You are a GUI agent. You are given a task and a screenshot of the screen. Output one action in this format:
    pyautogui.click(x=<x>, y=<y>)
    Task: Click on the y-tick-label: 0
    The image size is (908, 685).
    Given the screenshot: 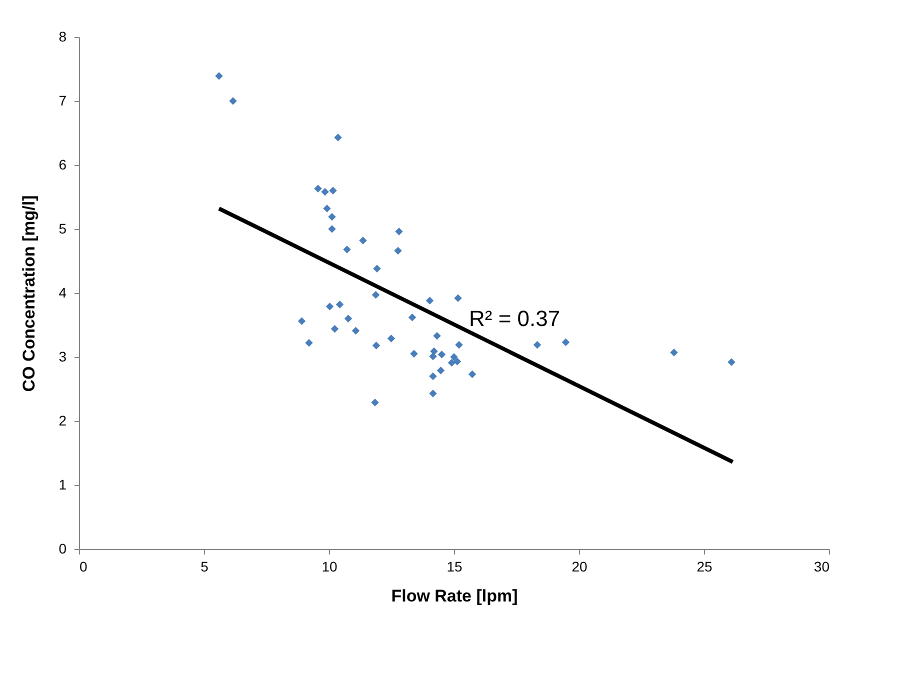 What is the action you would take?
    pyautogui.click(x=62, y=548)
    